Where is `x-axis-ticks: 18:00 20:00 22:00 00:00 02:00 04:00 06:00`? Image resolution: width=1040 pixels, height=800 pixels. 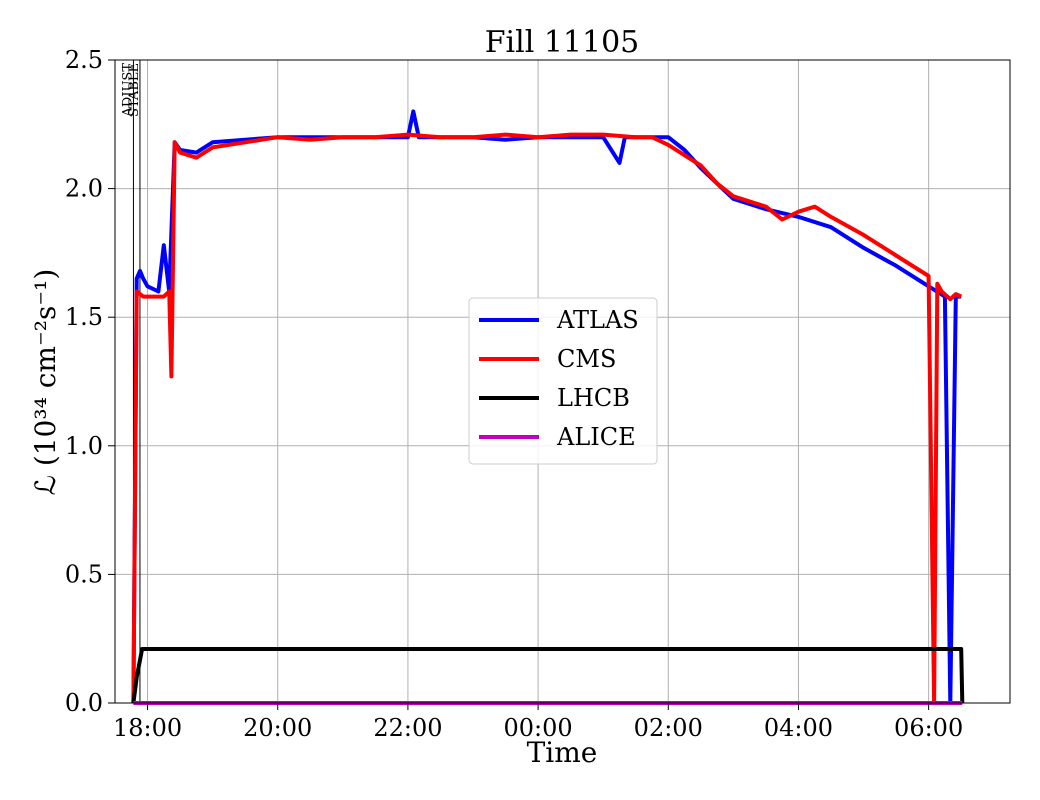 x-axis-ticks: 18:00 20:00 22:00 00:00 02:00 04:00 06:00 is located at coordinates (538, 722).